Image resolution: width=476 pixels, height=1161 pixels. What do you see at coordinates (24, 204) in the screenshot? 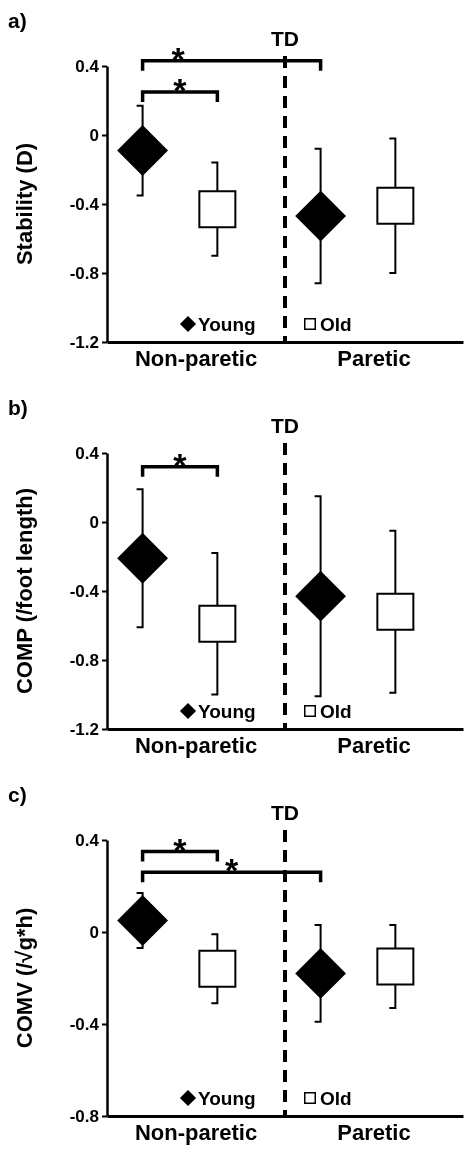
I see `y-axis-title: Stability (D)` at bounding box center [24, 204].